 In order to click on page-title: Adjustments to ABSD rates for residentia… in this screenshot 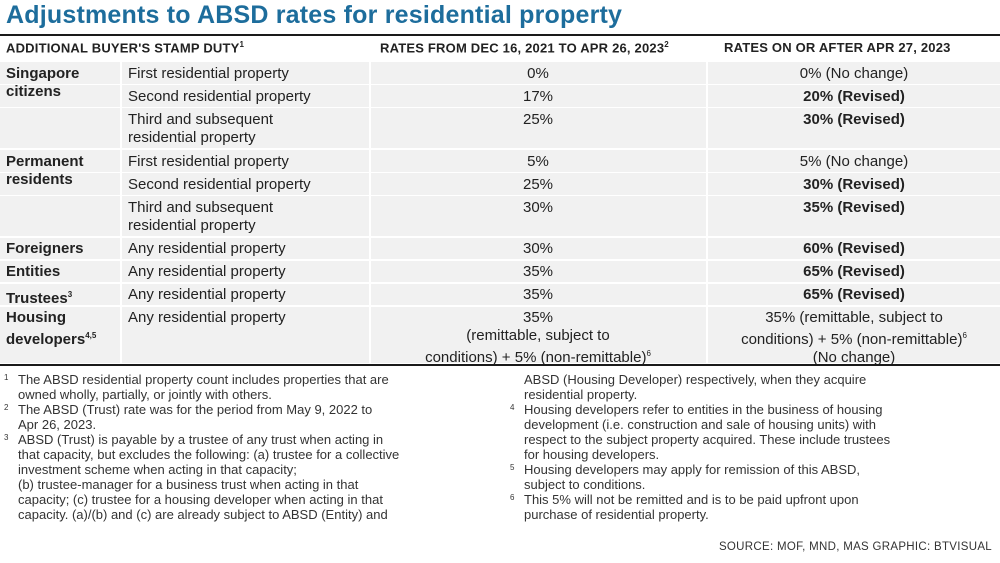, I will do `click(314, 15)`.